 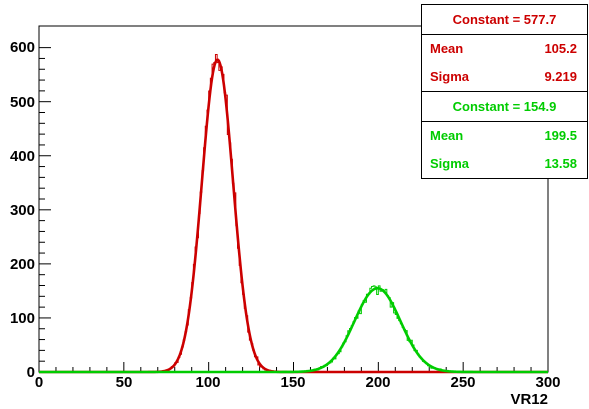 What do you see at coordinates (292, 382) in the screenshot?
I see `x-tick-label: 150` at bounding box center [292, 382].